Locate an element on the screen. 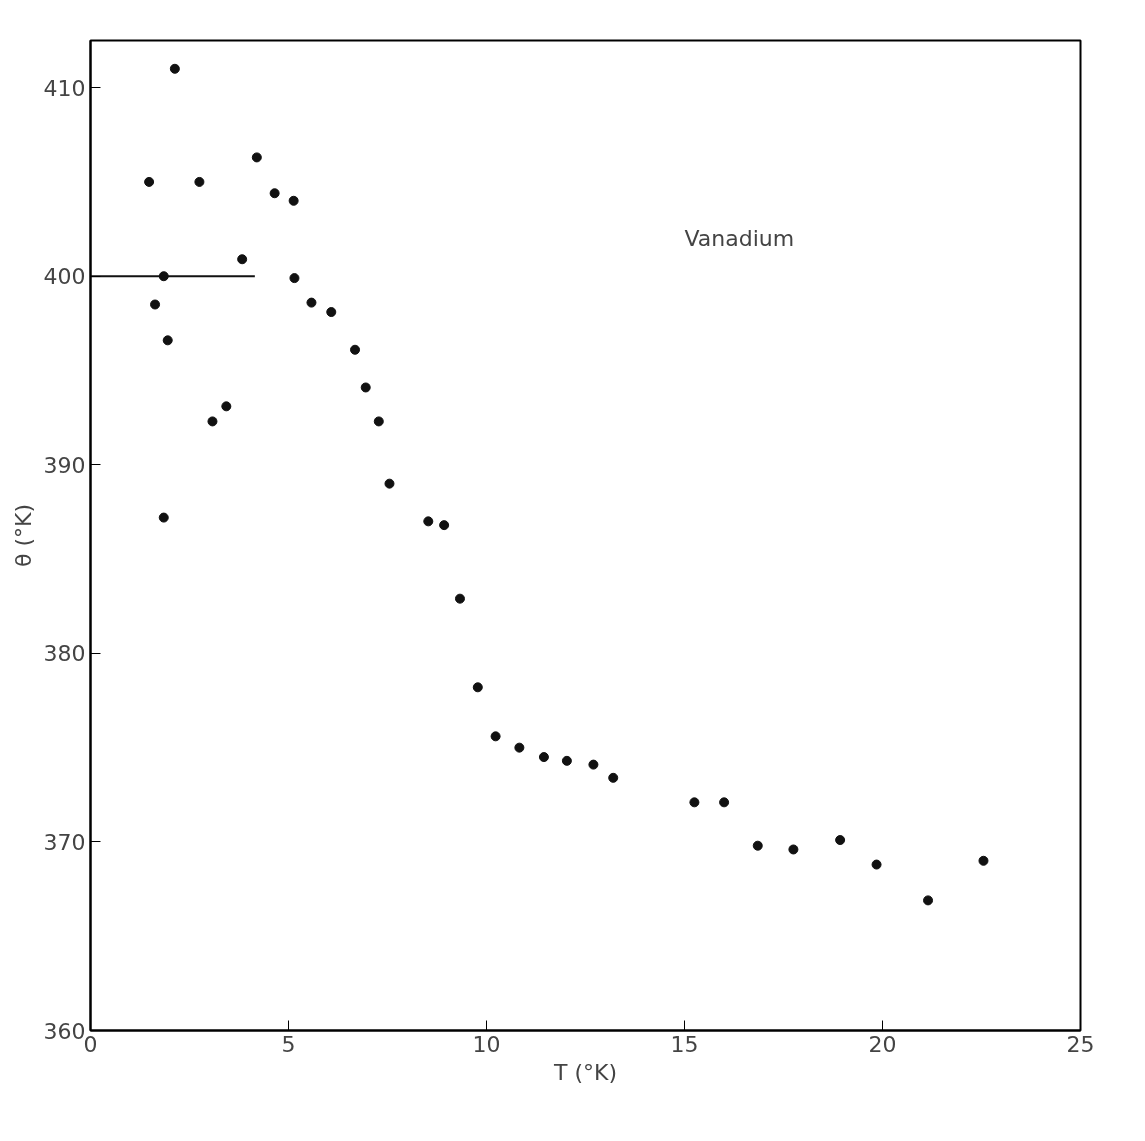 Image resolution: width=1145 pixels, height=1141 pixels. x-tick-label: 20 is located at coordinates (882, 1044).